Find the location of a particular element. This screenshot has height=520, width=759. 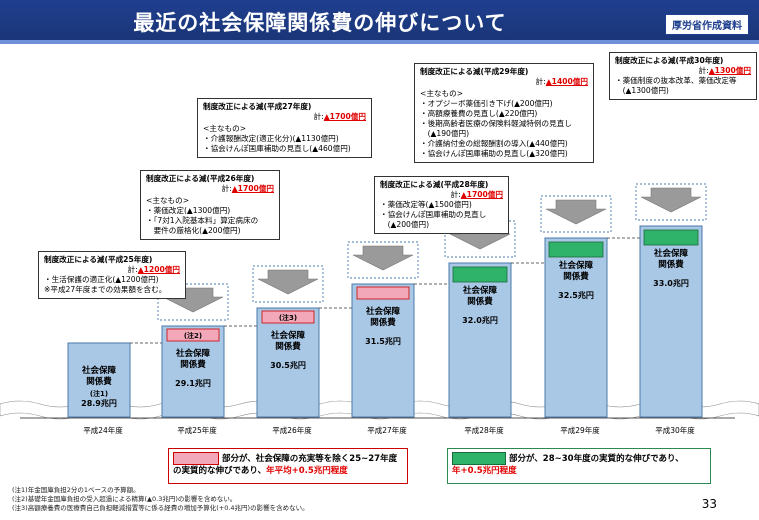

bar-note: (注3) is located at coordinates (288, 317).